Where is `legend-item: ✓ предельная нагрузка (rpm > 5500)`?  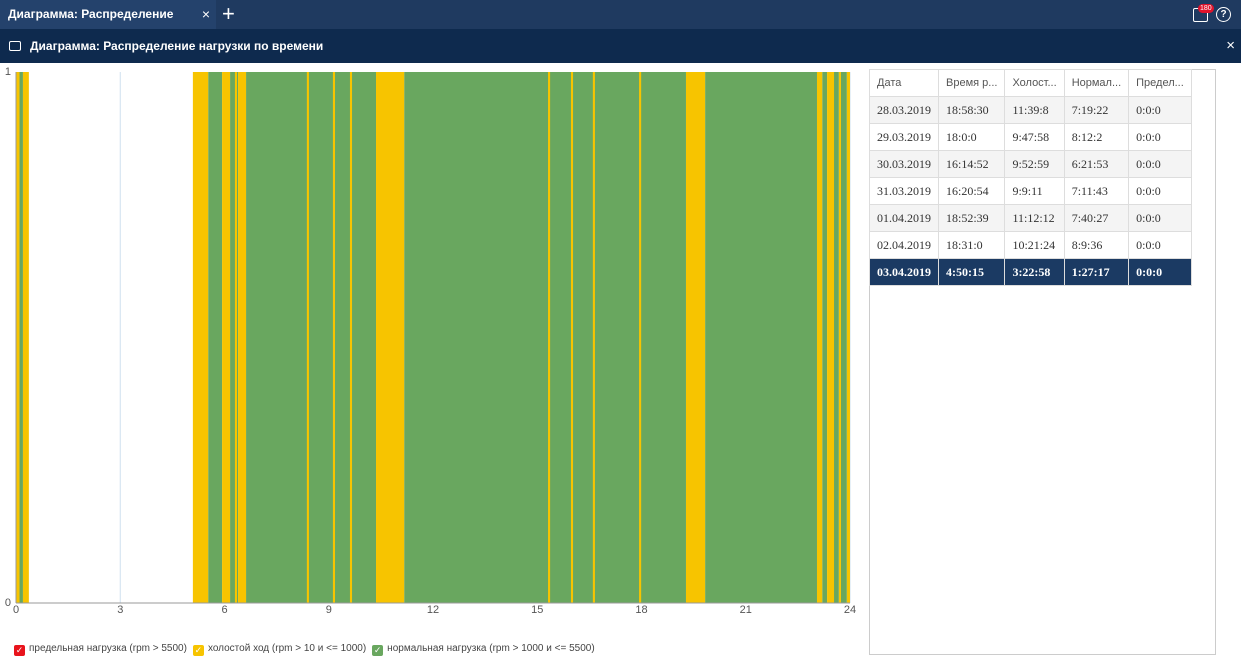 legend-item: ✓ предельная нагрузка (rpm > 5500) is located at coordinates (100, 649).